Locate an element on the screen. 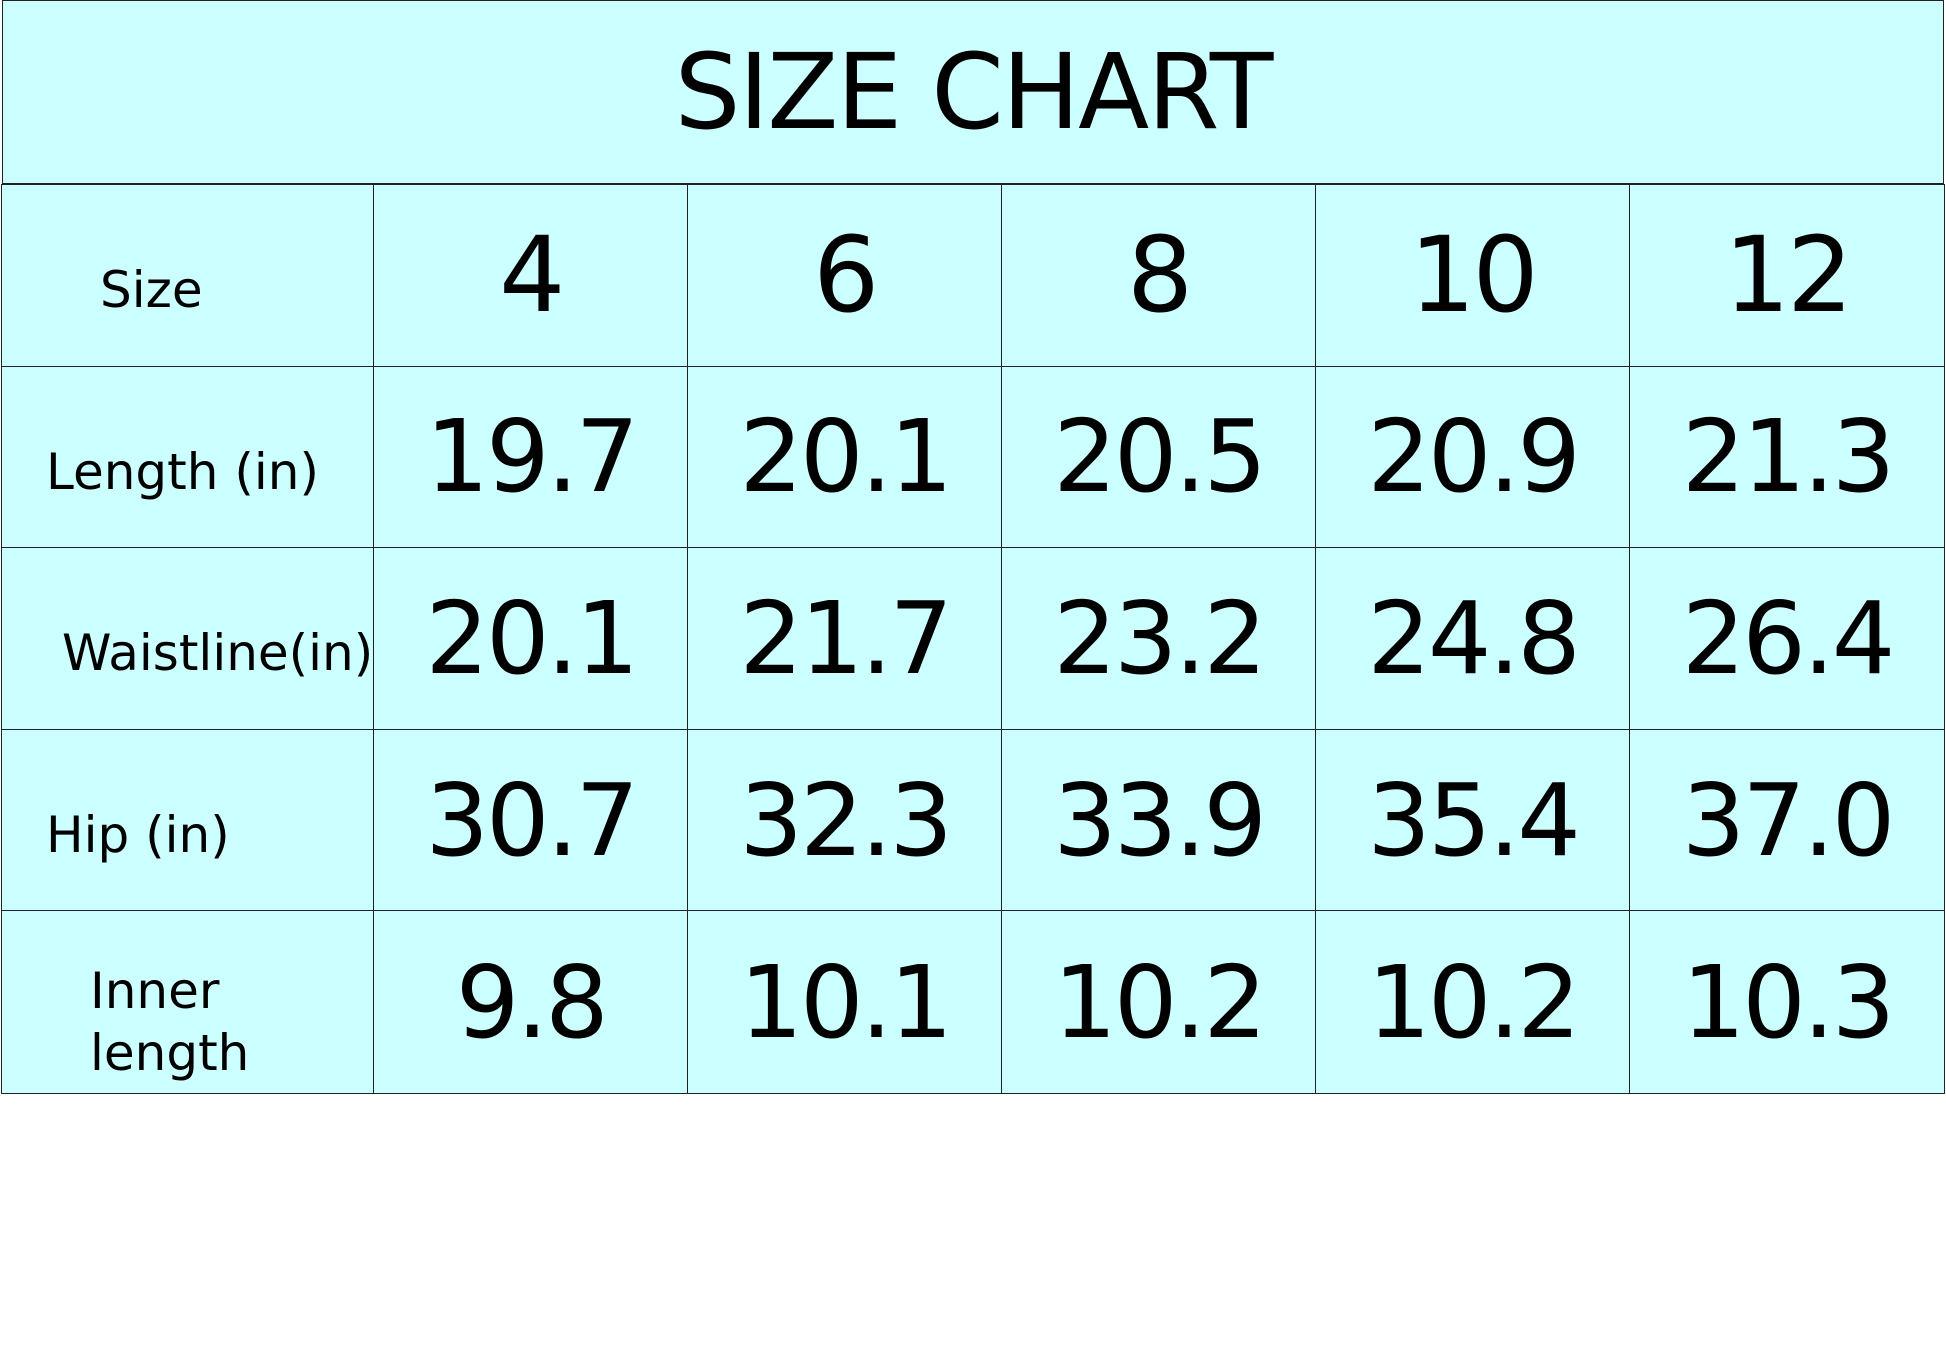  table-cell-text: 19.7 is located at coordinates (532, 457).